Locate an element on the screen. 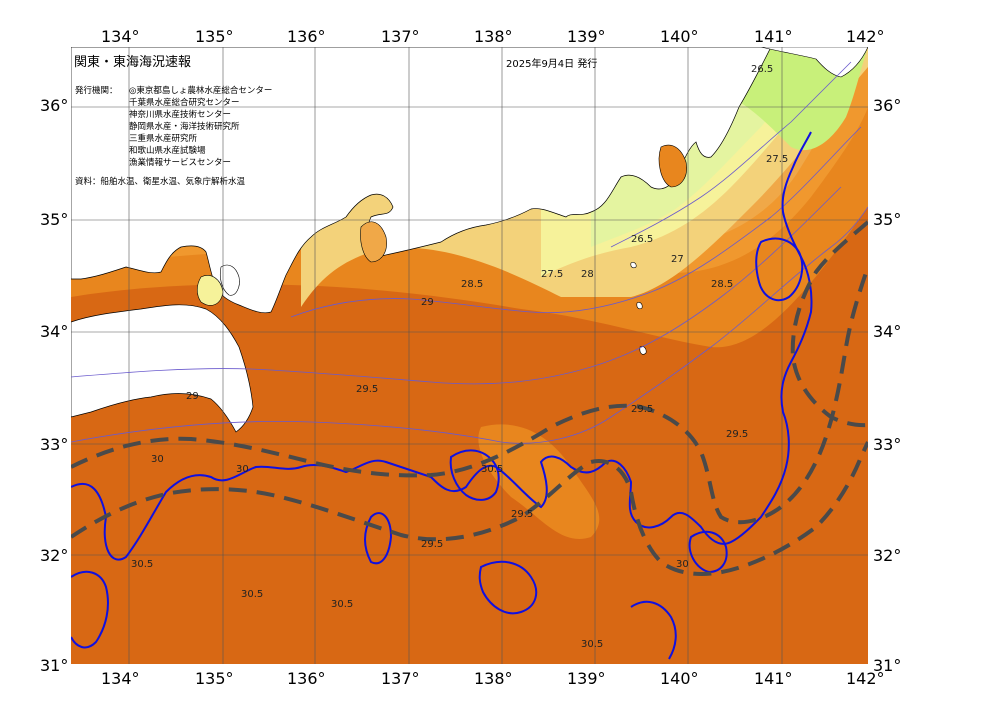 The width and height of the screenshot is (1003, 709). lat-label-right: 31° is located at coordinates (887, 665).